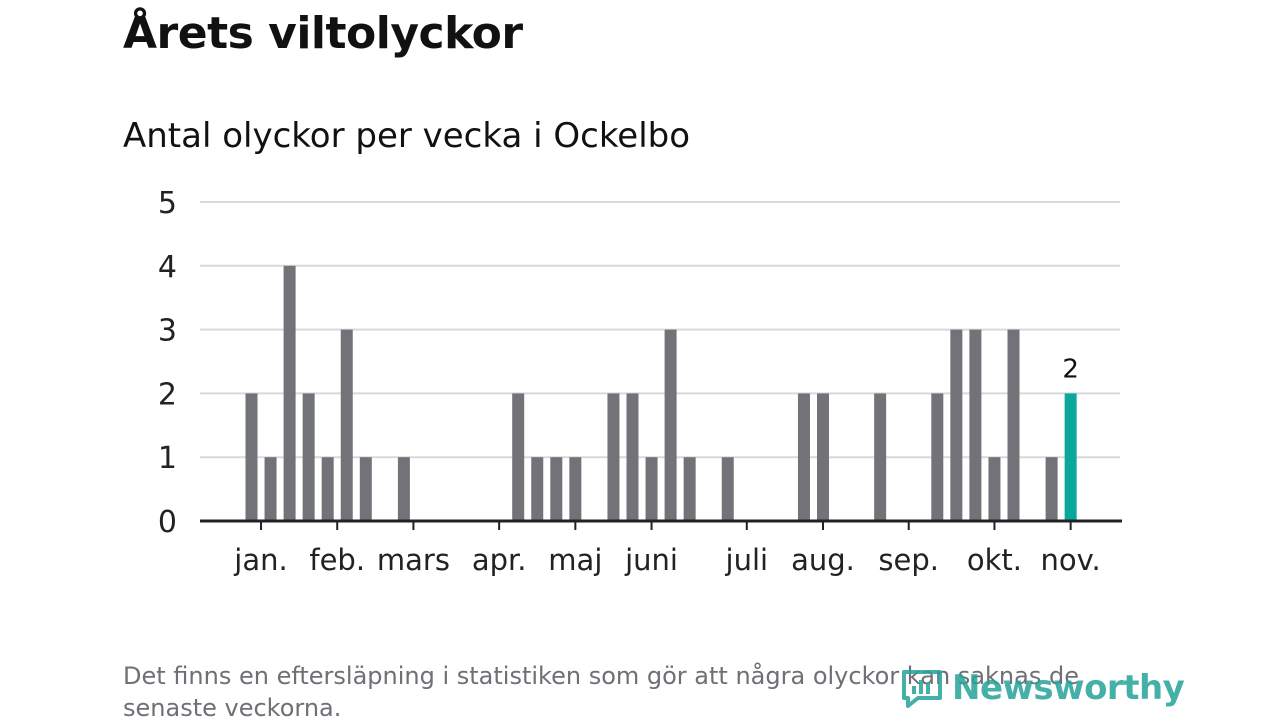 This screenshot has height=724, width=1280. What do you see at coordinates (323, 33) in the screenshot?
I see `chart-title: Årets viltolyckor` at bounding box center [323, 33].